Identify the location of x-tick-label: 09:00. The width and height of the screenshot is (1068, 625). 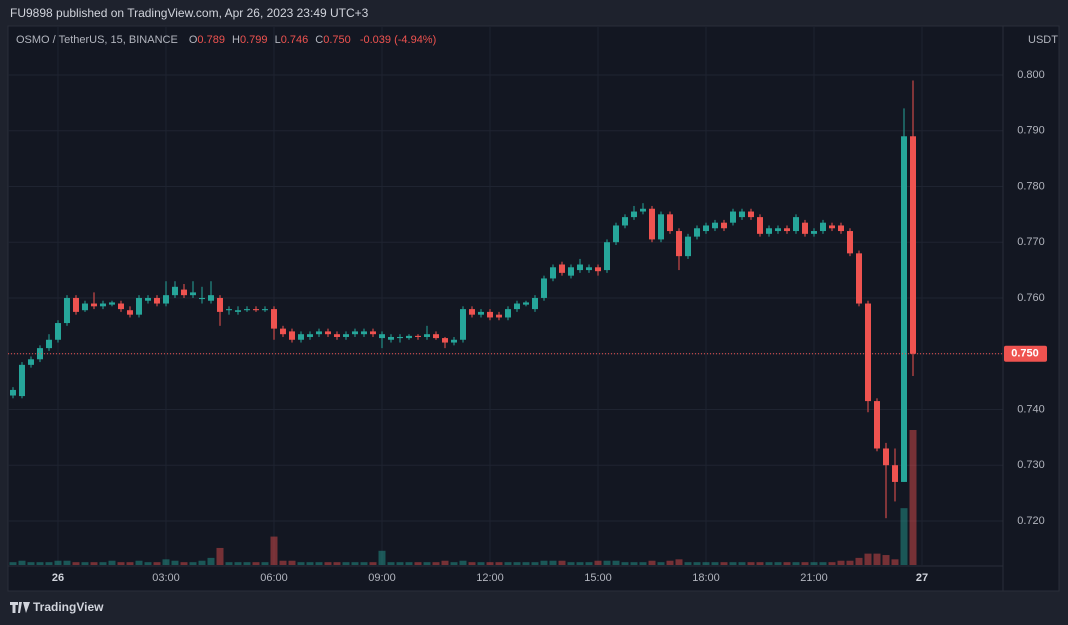
(382, 578).